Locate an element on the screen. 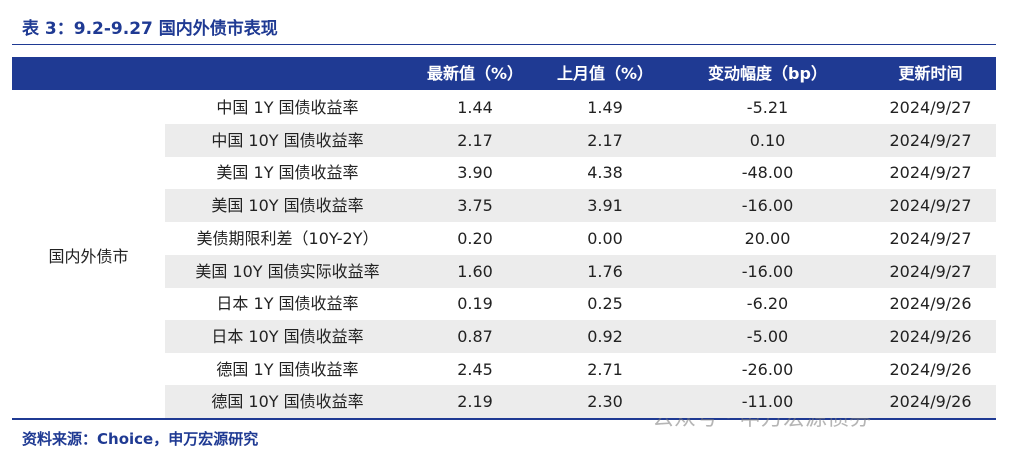 The width and height of the screenshot is (1021, 460). row-label: 德国 10Y 国债收益率 is located at coordinates (287, 402).